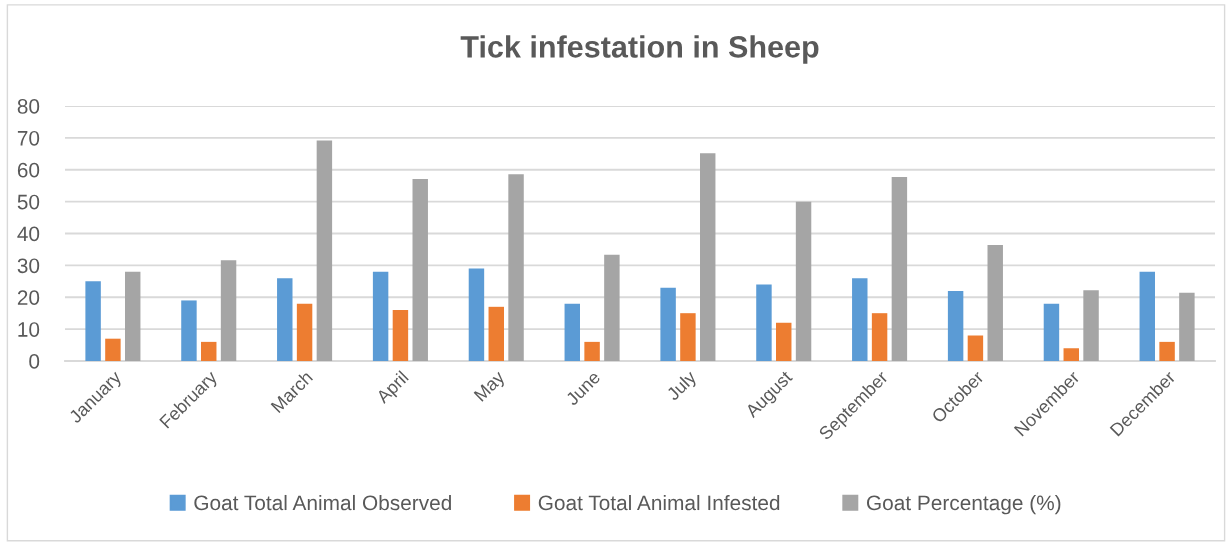 This screenshot has width=1232, height=544. Describe the element at coordinates (639, 49) in the screenshot. I see `chart-title: Tick infestation in Sheep` at that location.